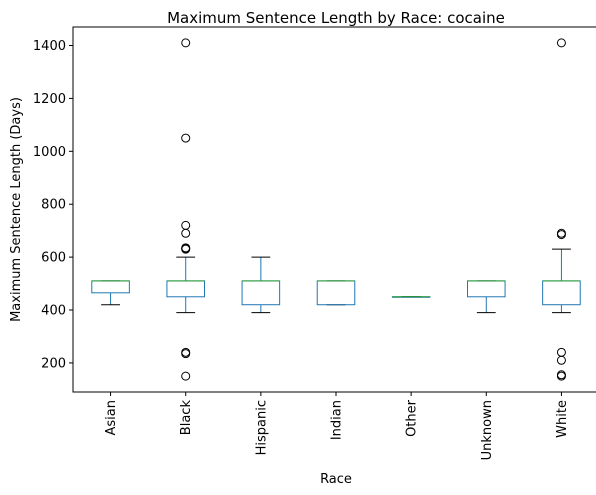 This screenshot has height=495, width=596. I want to click on y-tick-label: 1400, so click(49, 46).